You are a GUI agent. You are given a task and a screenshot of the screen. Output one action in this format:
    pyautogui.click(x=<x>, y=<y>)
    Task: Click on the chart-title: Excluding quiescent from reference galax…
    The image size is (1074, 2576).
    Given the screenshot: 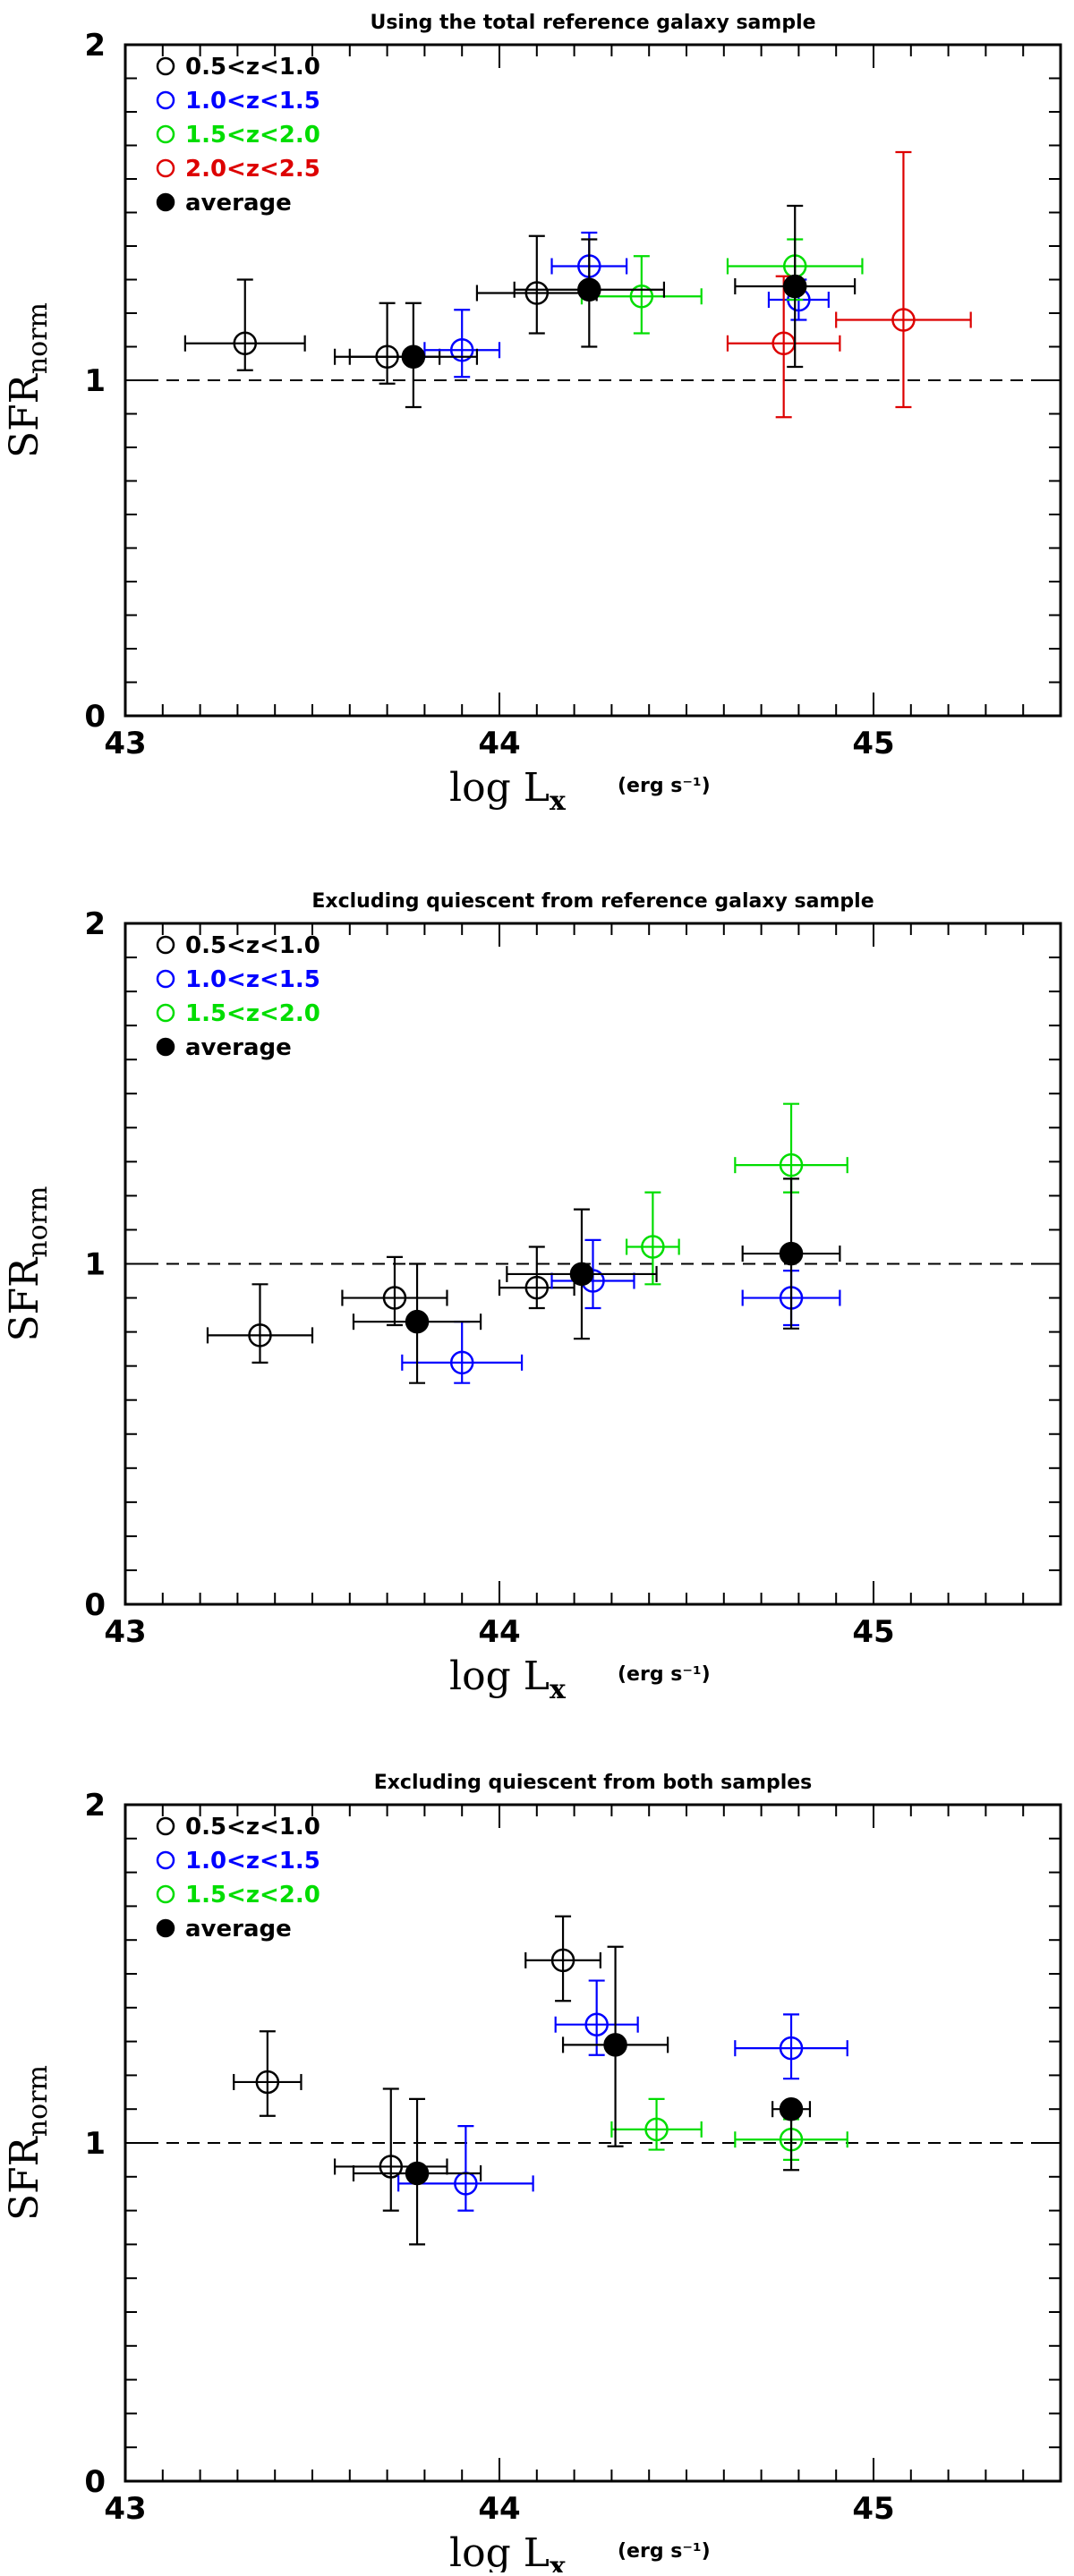 What is the action you would take?
    pyautogui.click(x=592, y=901)
    